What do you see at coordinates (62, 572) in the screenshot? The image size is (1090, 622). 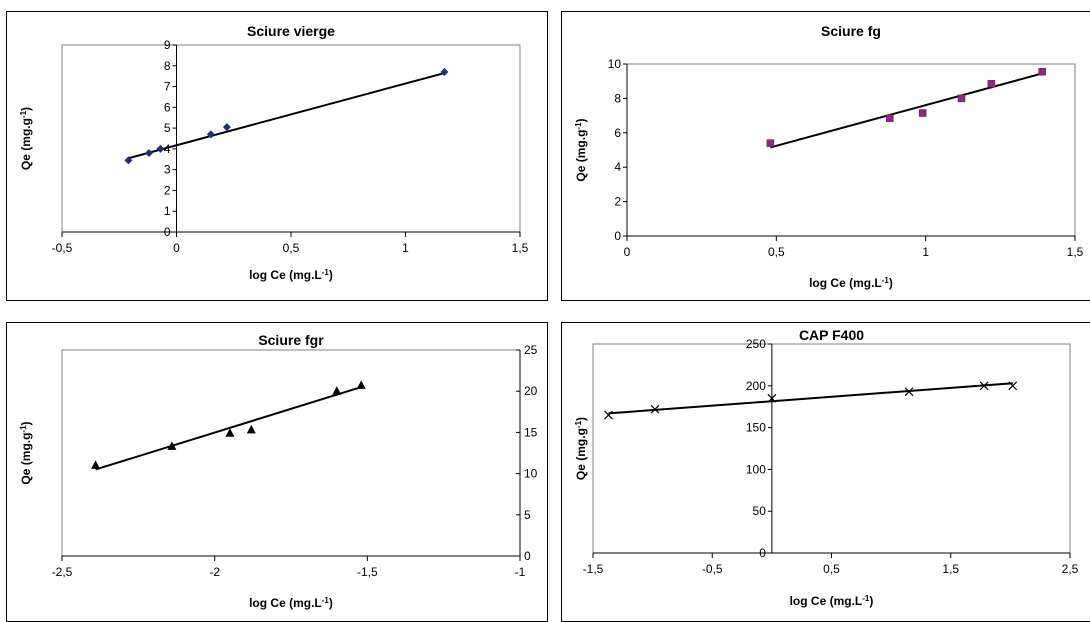 I see `x-tick-label: -2,5` at bounding box center [62, 572].